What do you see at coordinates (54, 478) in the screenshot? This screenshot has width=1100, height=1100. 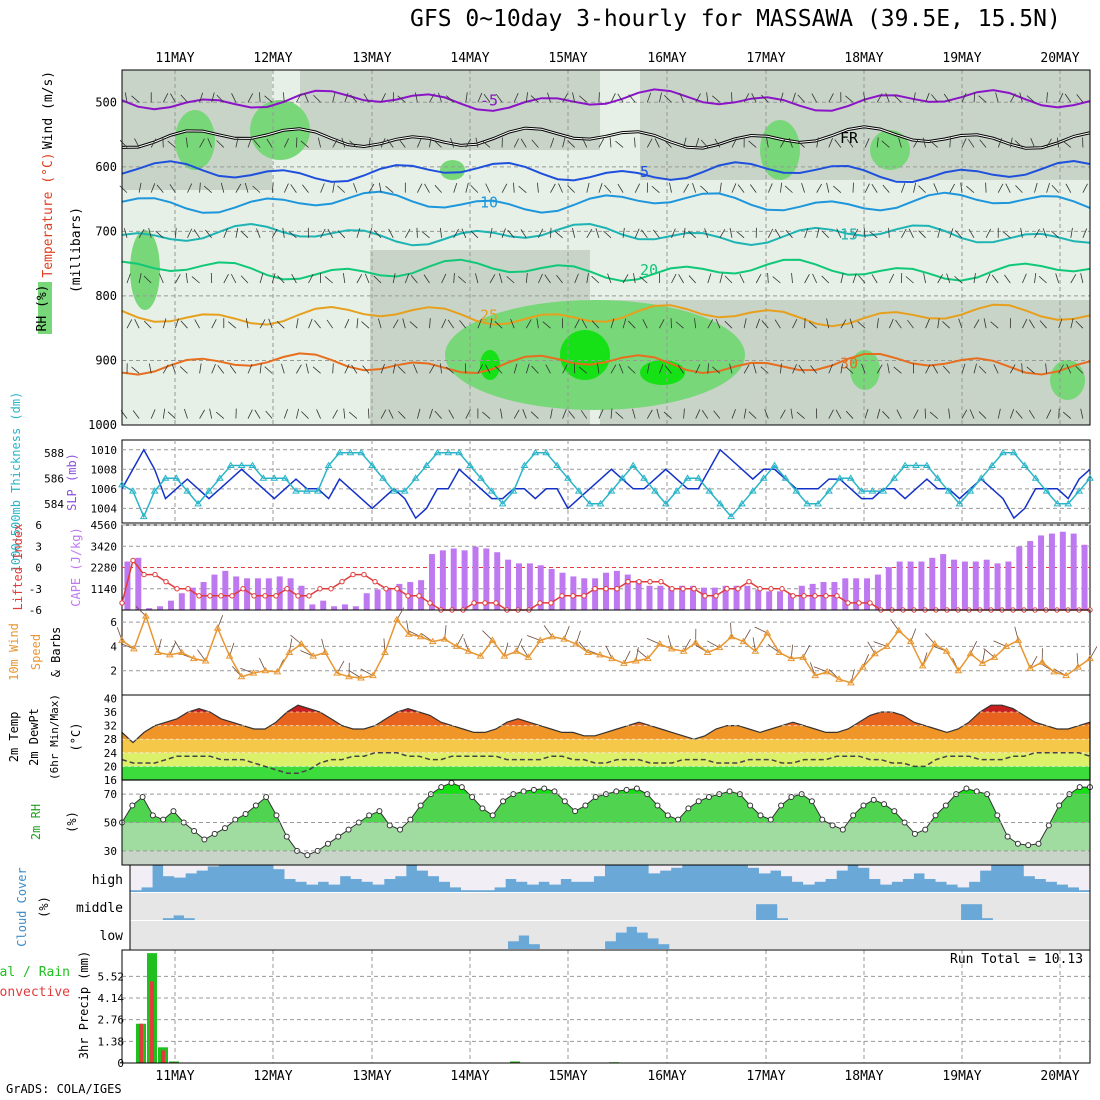 I see `y-tick-label: 586` at bounding box center [54, 478].